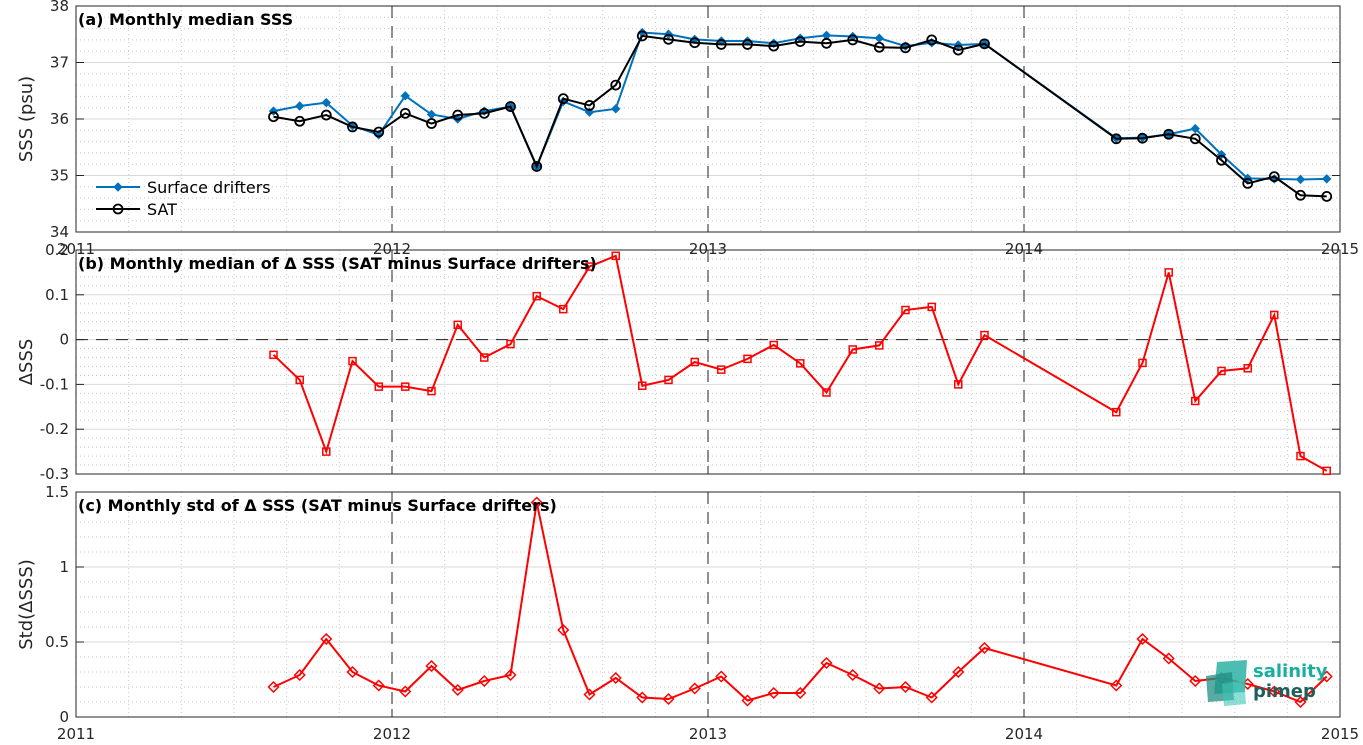  I want to click on y-tick-label: 0, so click(64, 340).